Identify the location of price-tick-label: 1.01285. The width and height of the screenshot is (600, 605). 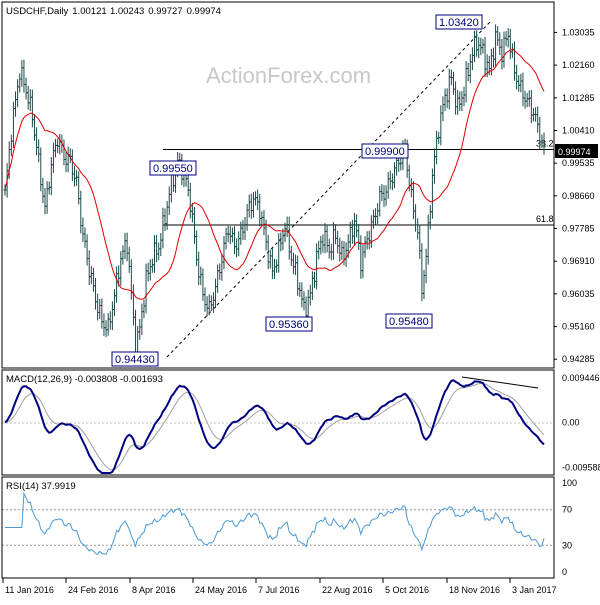
(578, 98).